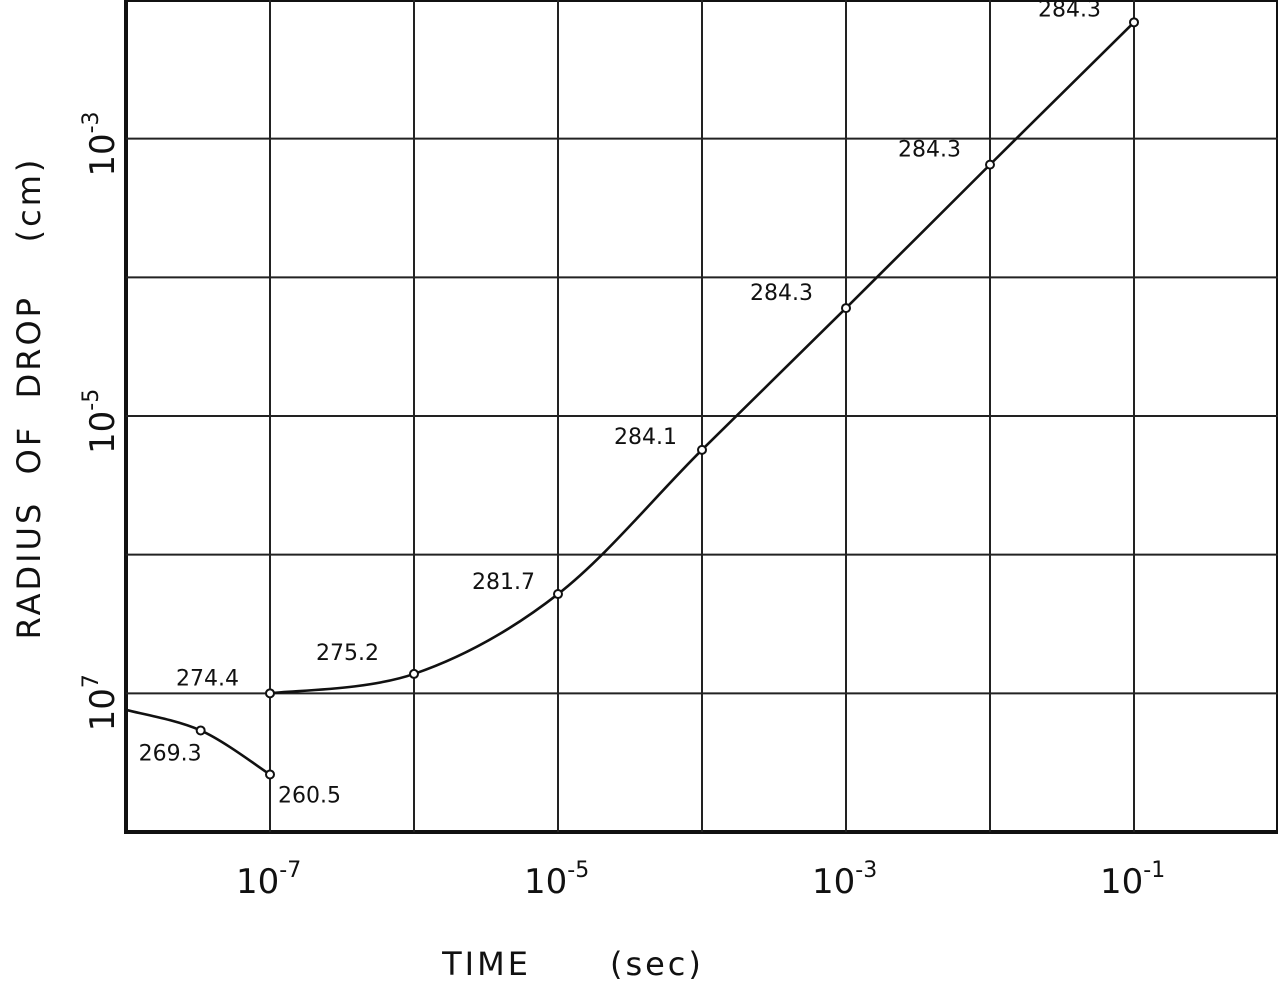 Image resolution: width=1278 pixels, height=989 pixels. I want to click on point-label: 274.4, so click(207, 678).